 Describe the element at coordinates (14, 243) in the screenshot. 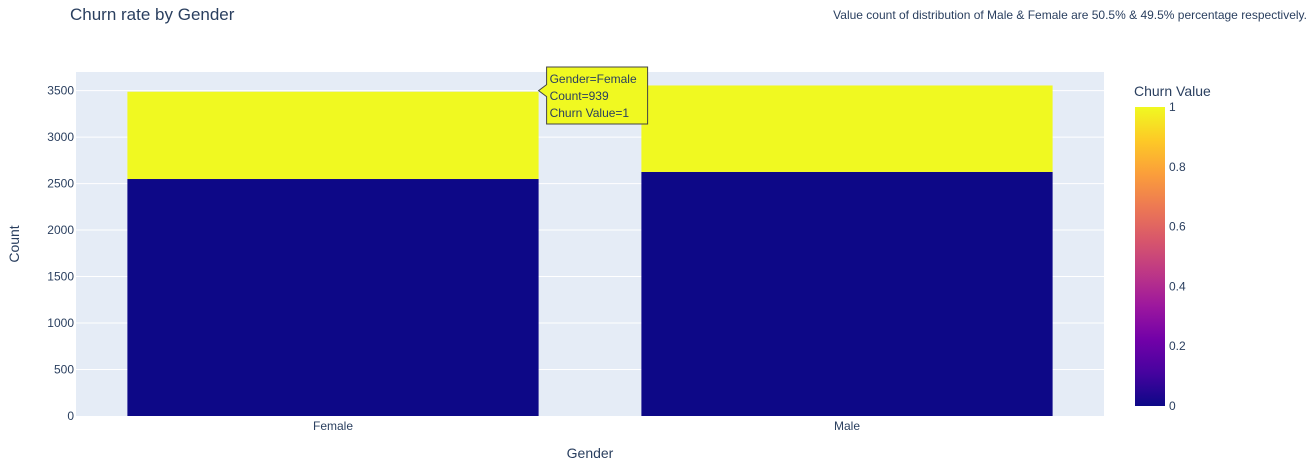

I see `y-axis-title: Count` at that location.